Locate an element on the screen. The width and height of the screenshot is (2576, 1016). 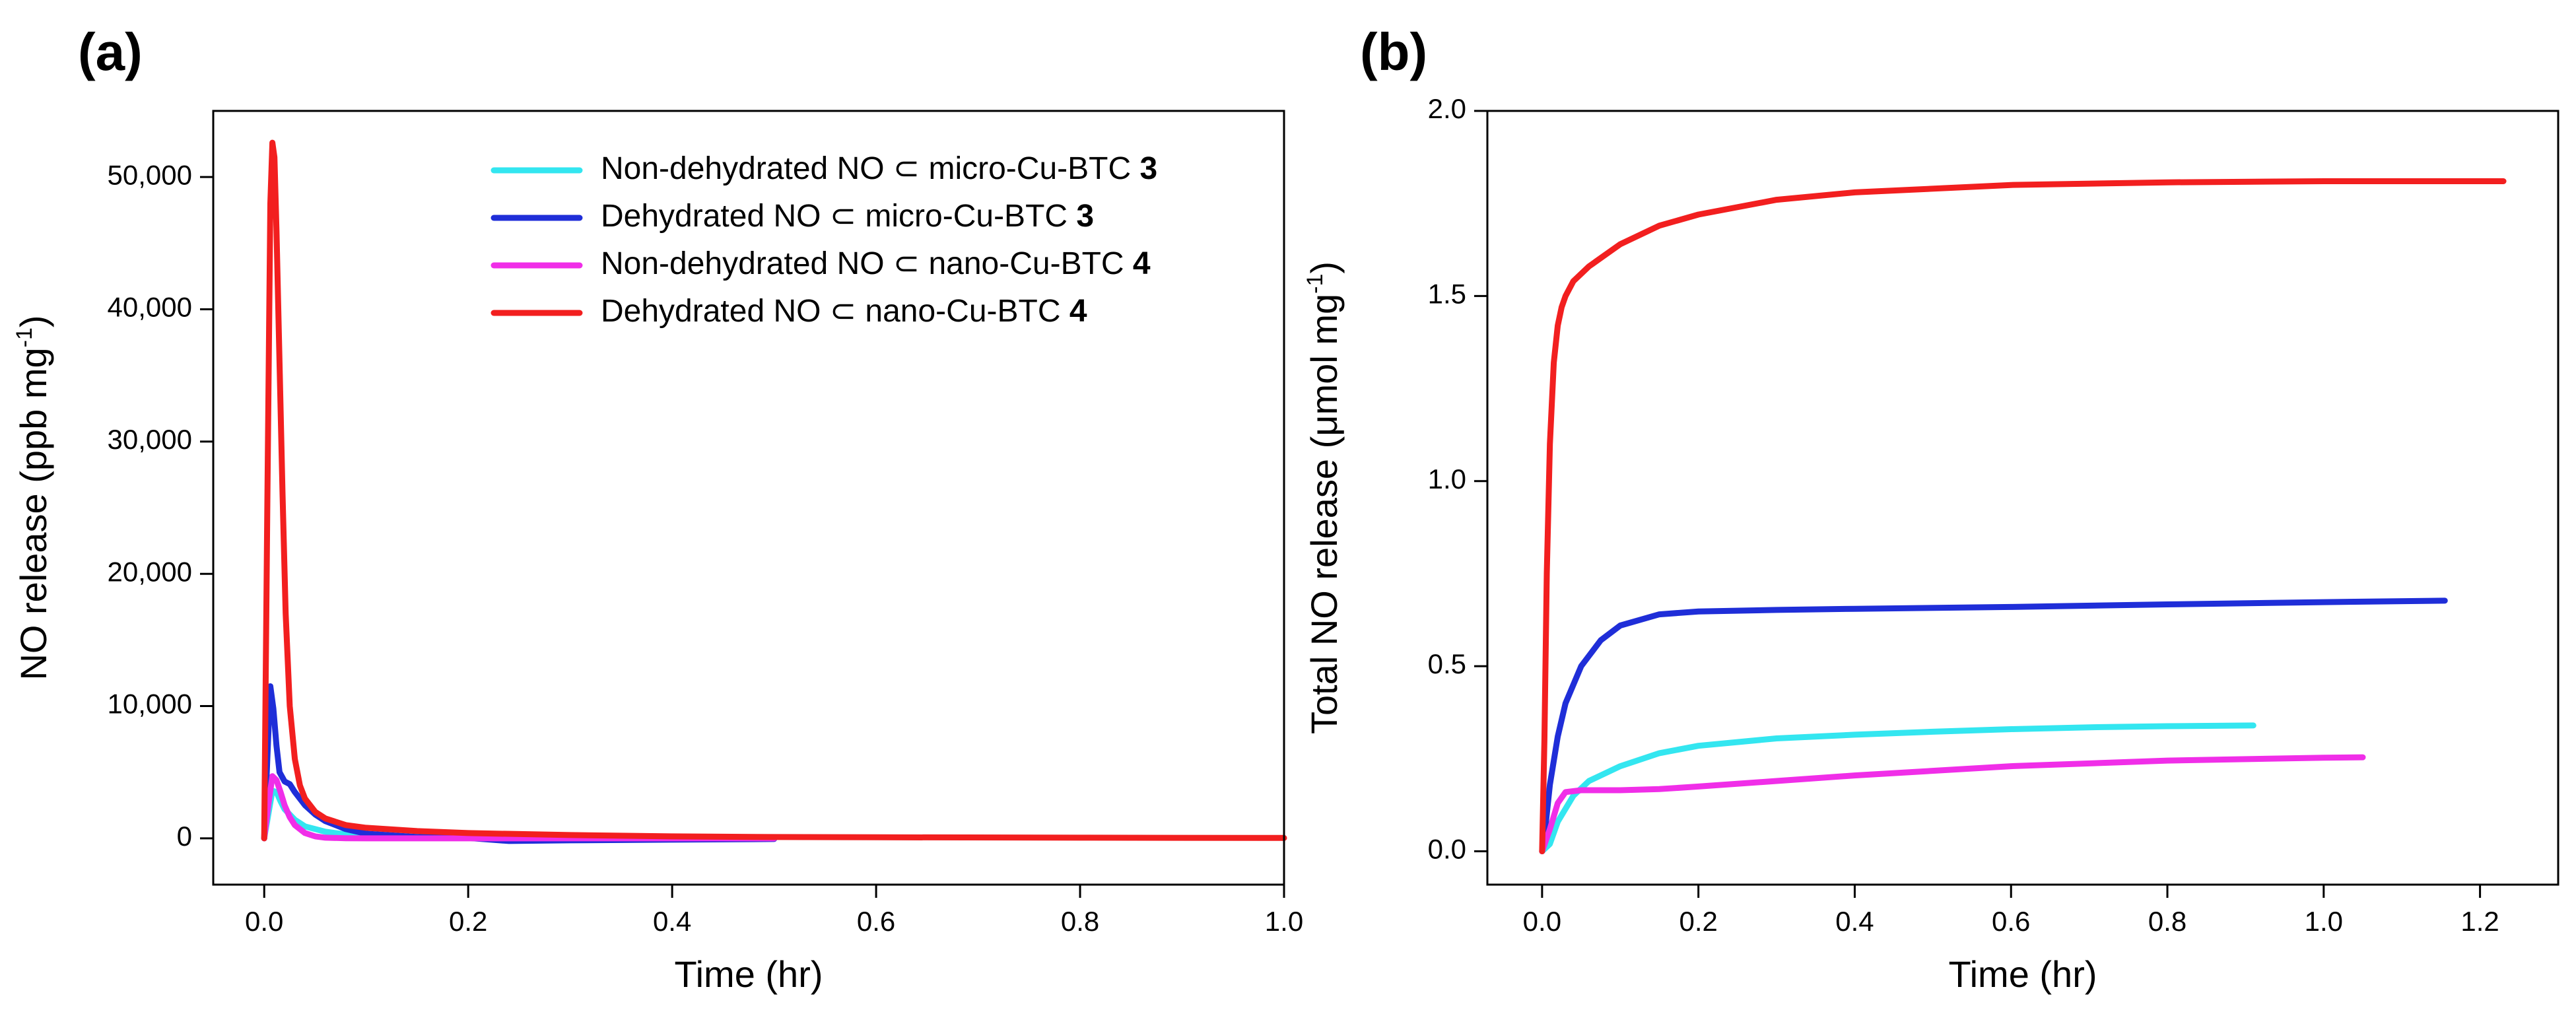
panel-label: (b) is located at coordinates (1393, 51).